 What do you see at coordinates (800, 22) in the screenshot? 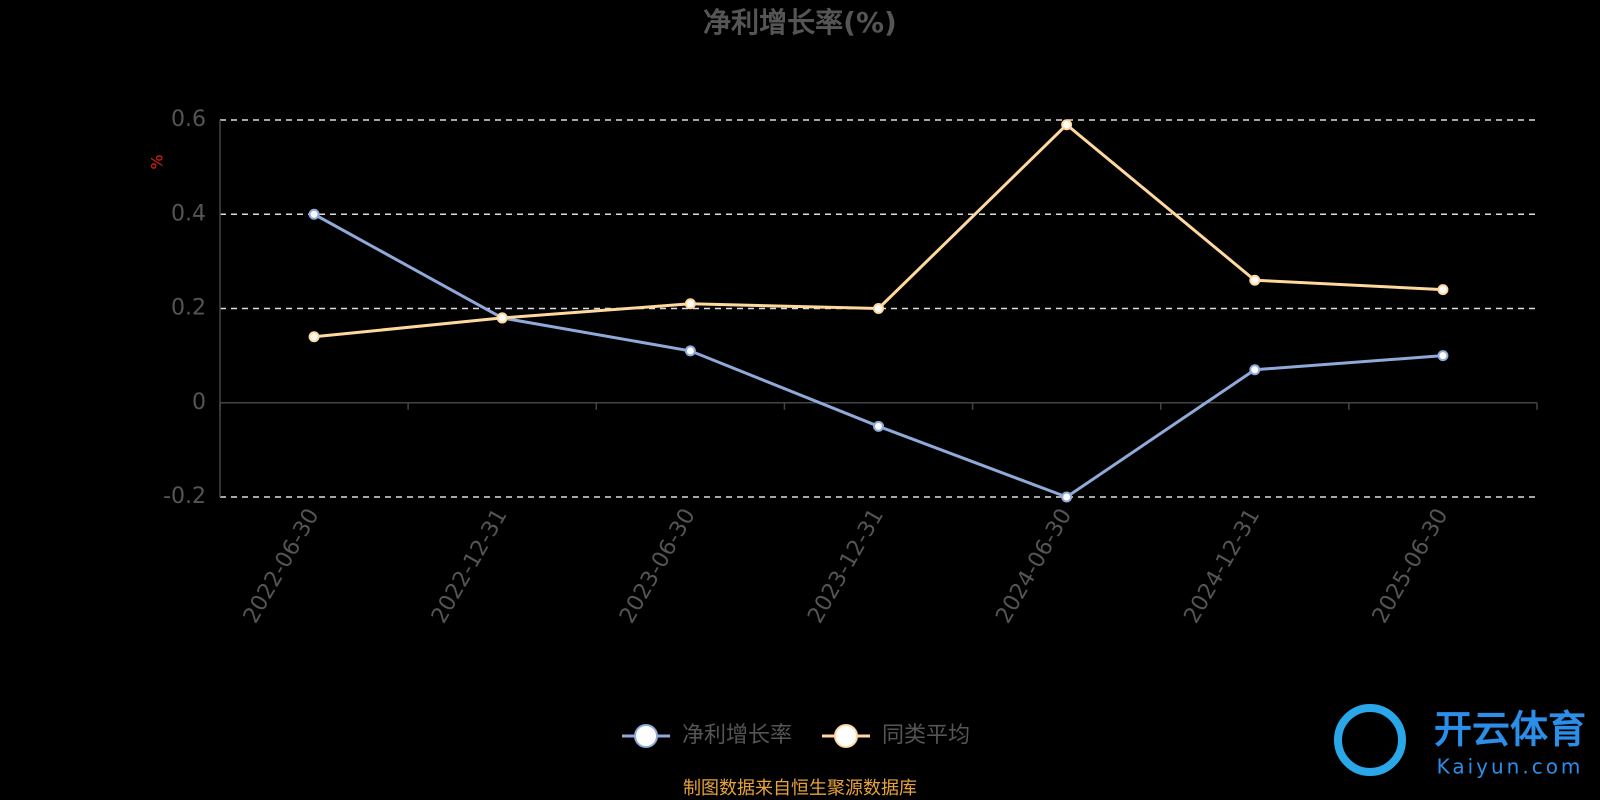
I see `chart-title: 净利增长率(%)` at bounding box center [800, 22].